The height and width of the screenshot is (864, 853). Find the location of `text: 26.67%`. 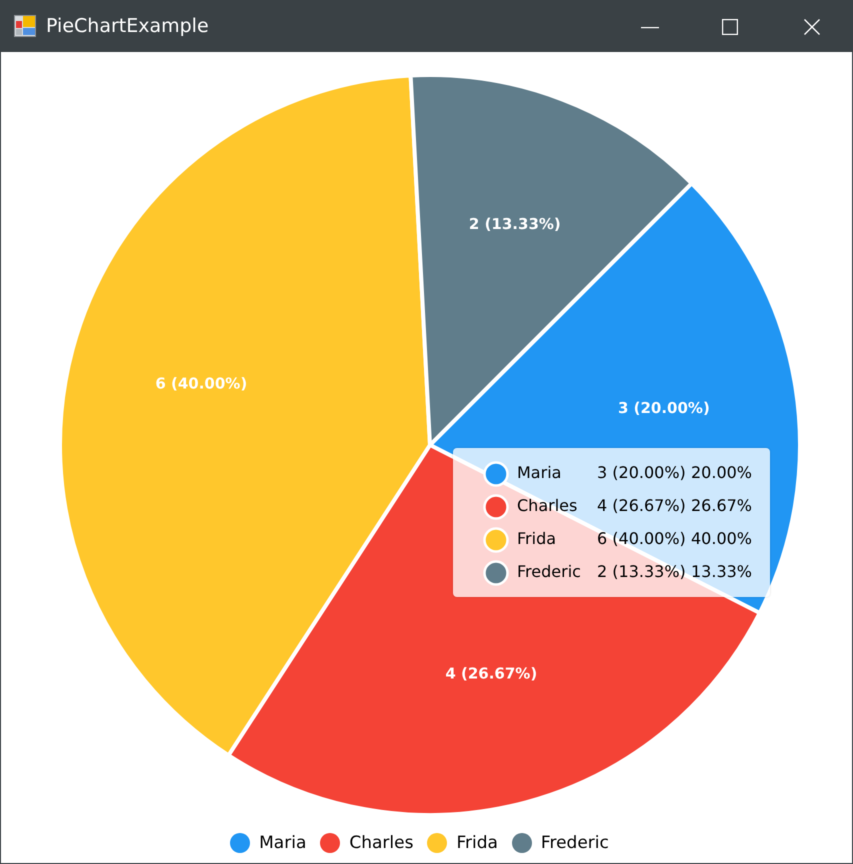

text: 26.67% is located at coordinates (721, 505).